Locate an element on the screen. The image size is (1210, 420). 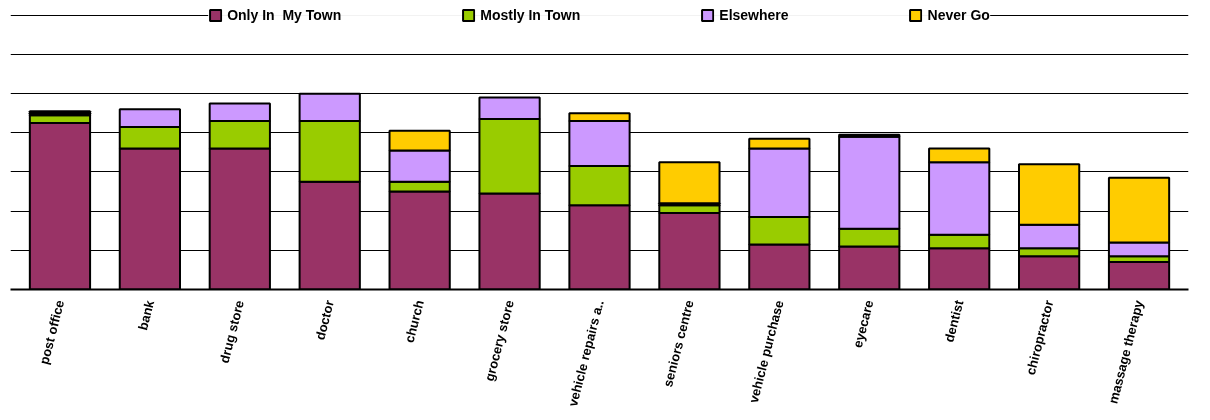
x-tick-label: eyecare is located at coordinates (863, 324).